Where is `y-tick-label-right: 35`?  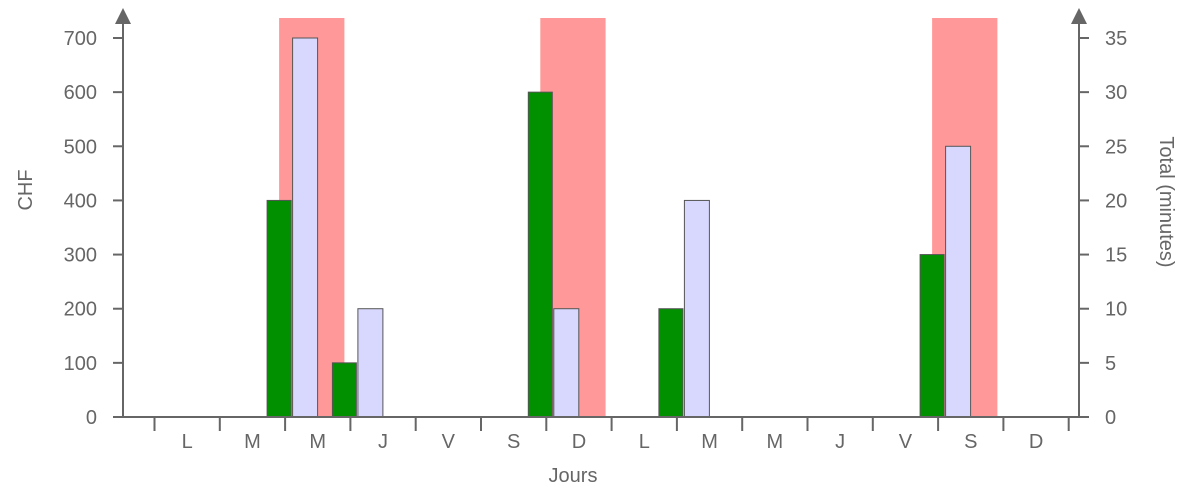
y-tick-label-right: 35 is located at coordinates (1116, 39).